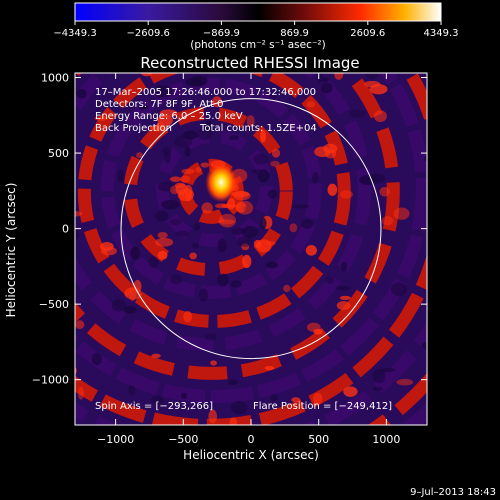  I want to click on annotation-detectors: Detectors: 7F 8F 9F, Att 0, so click(159, 104).